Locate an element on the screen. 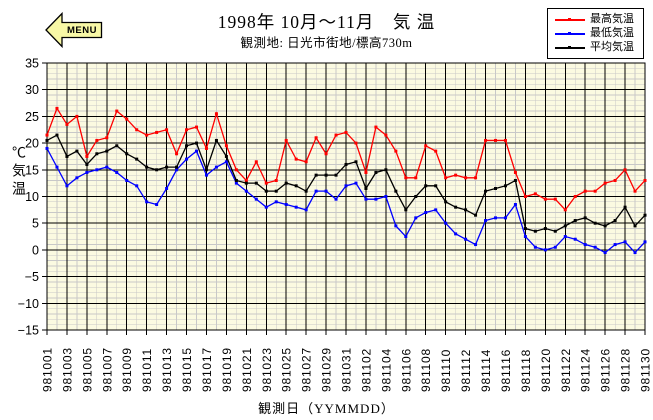 The width and height of the screenshot is (653, 420). menu-label: MENU is located at coordinates (82, 30).